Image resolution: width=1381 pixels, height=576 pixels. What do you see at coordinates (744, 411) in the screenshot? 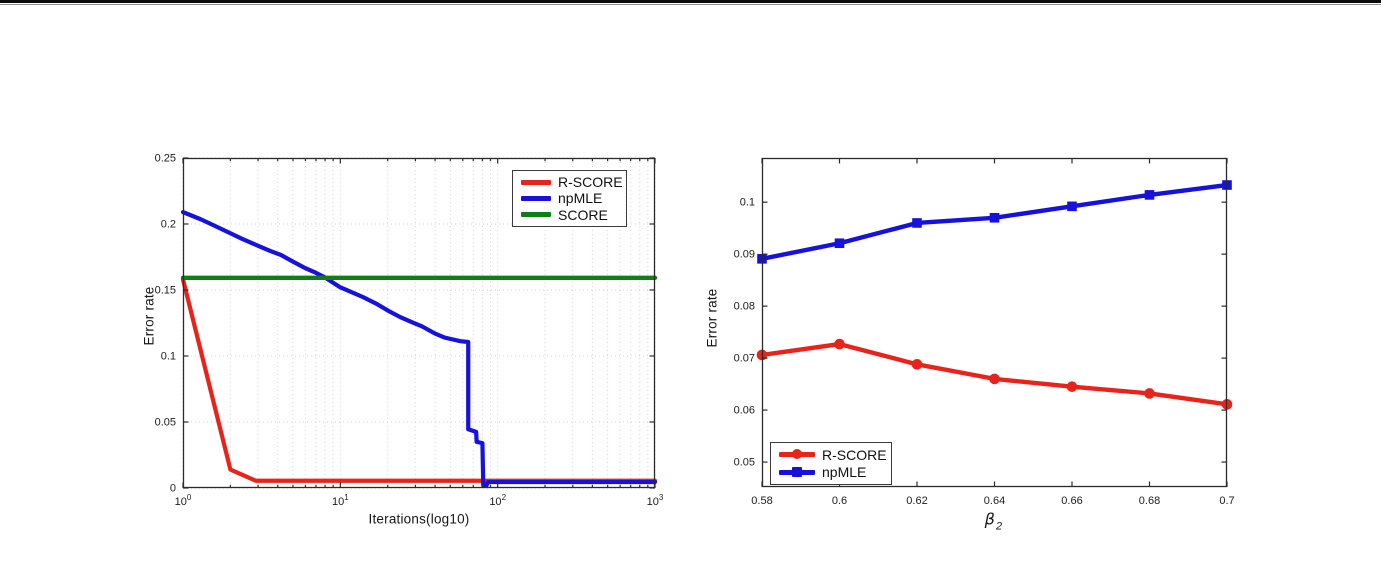
I see `y-tick-label: 0.06` at bounding box center [744, 411].